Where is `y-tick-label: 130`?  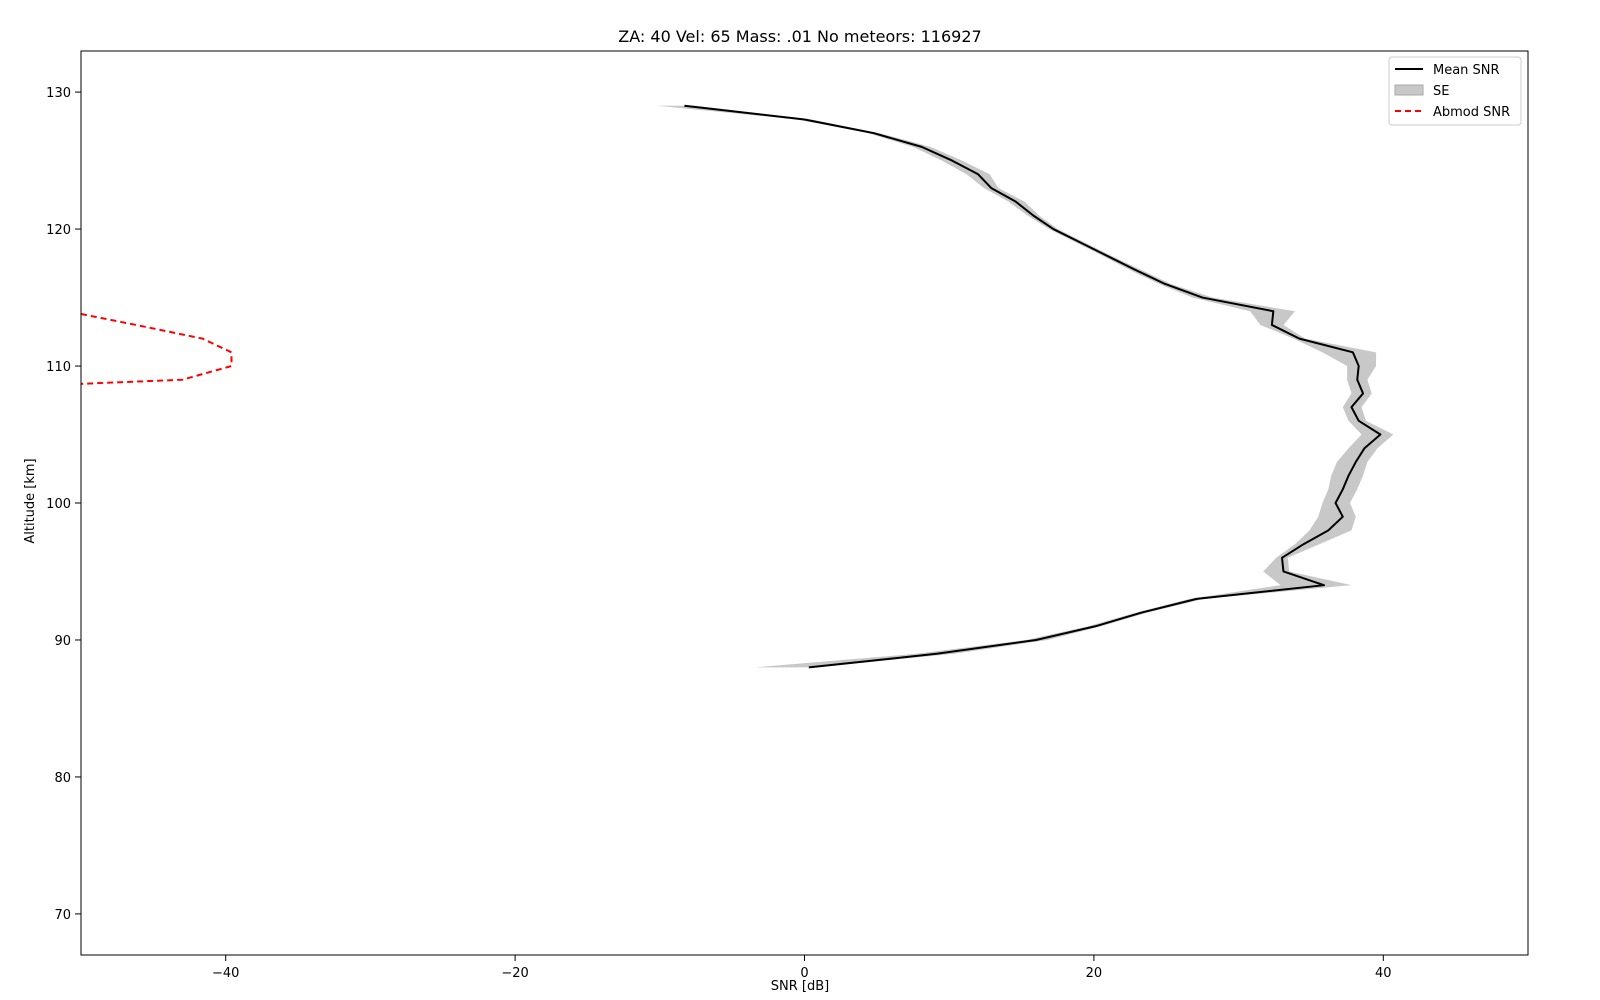
y-tick-label: 130 is located at coordinates (58, 93).